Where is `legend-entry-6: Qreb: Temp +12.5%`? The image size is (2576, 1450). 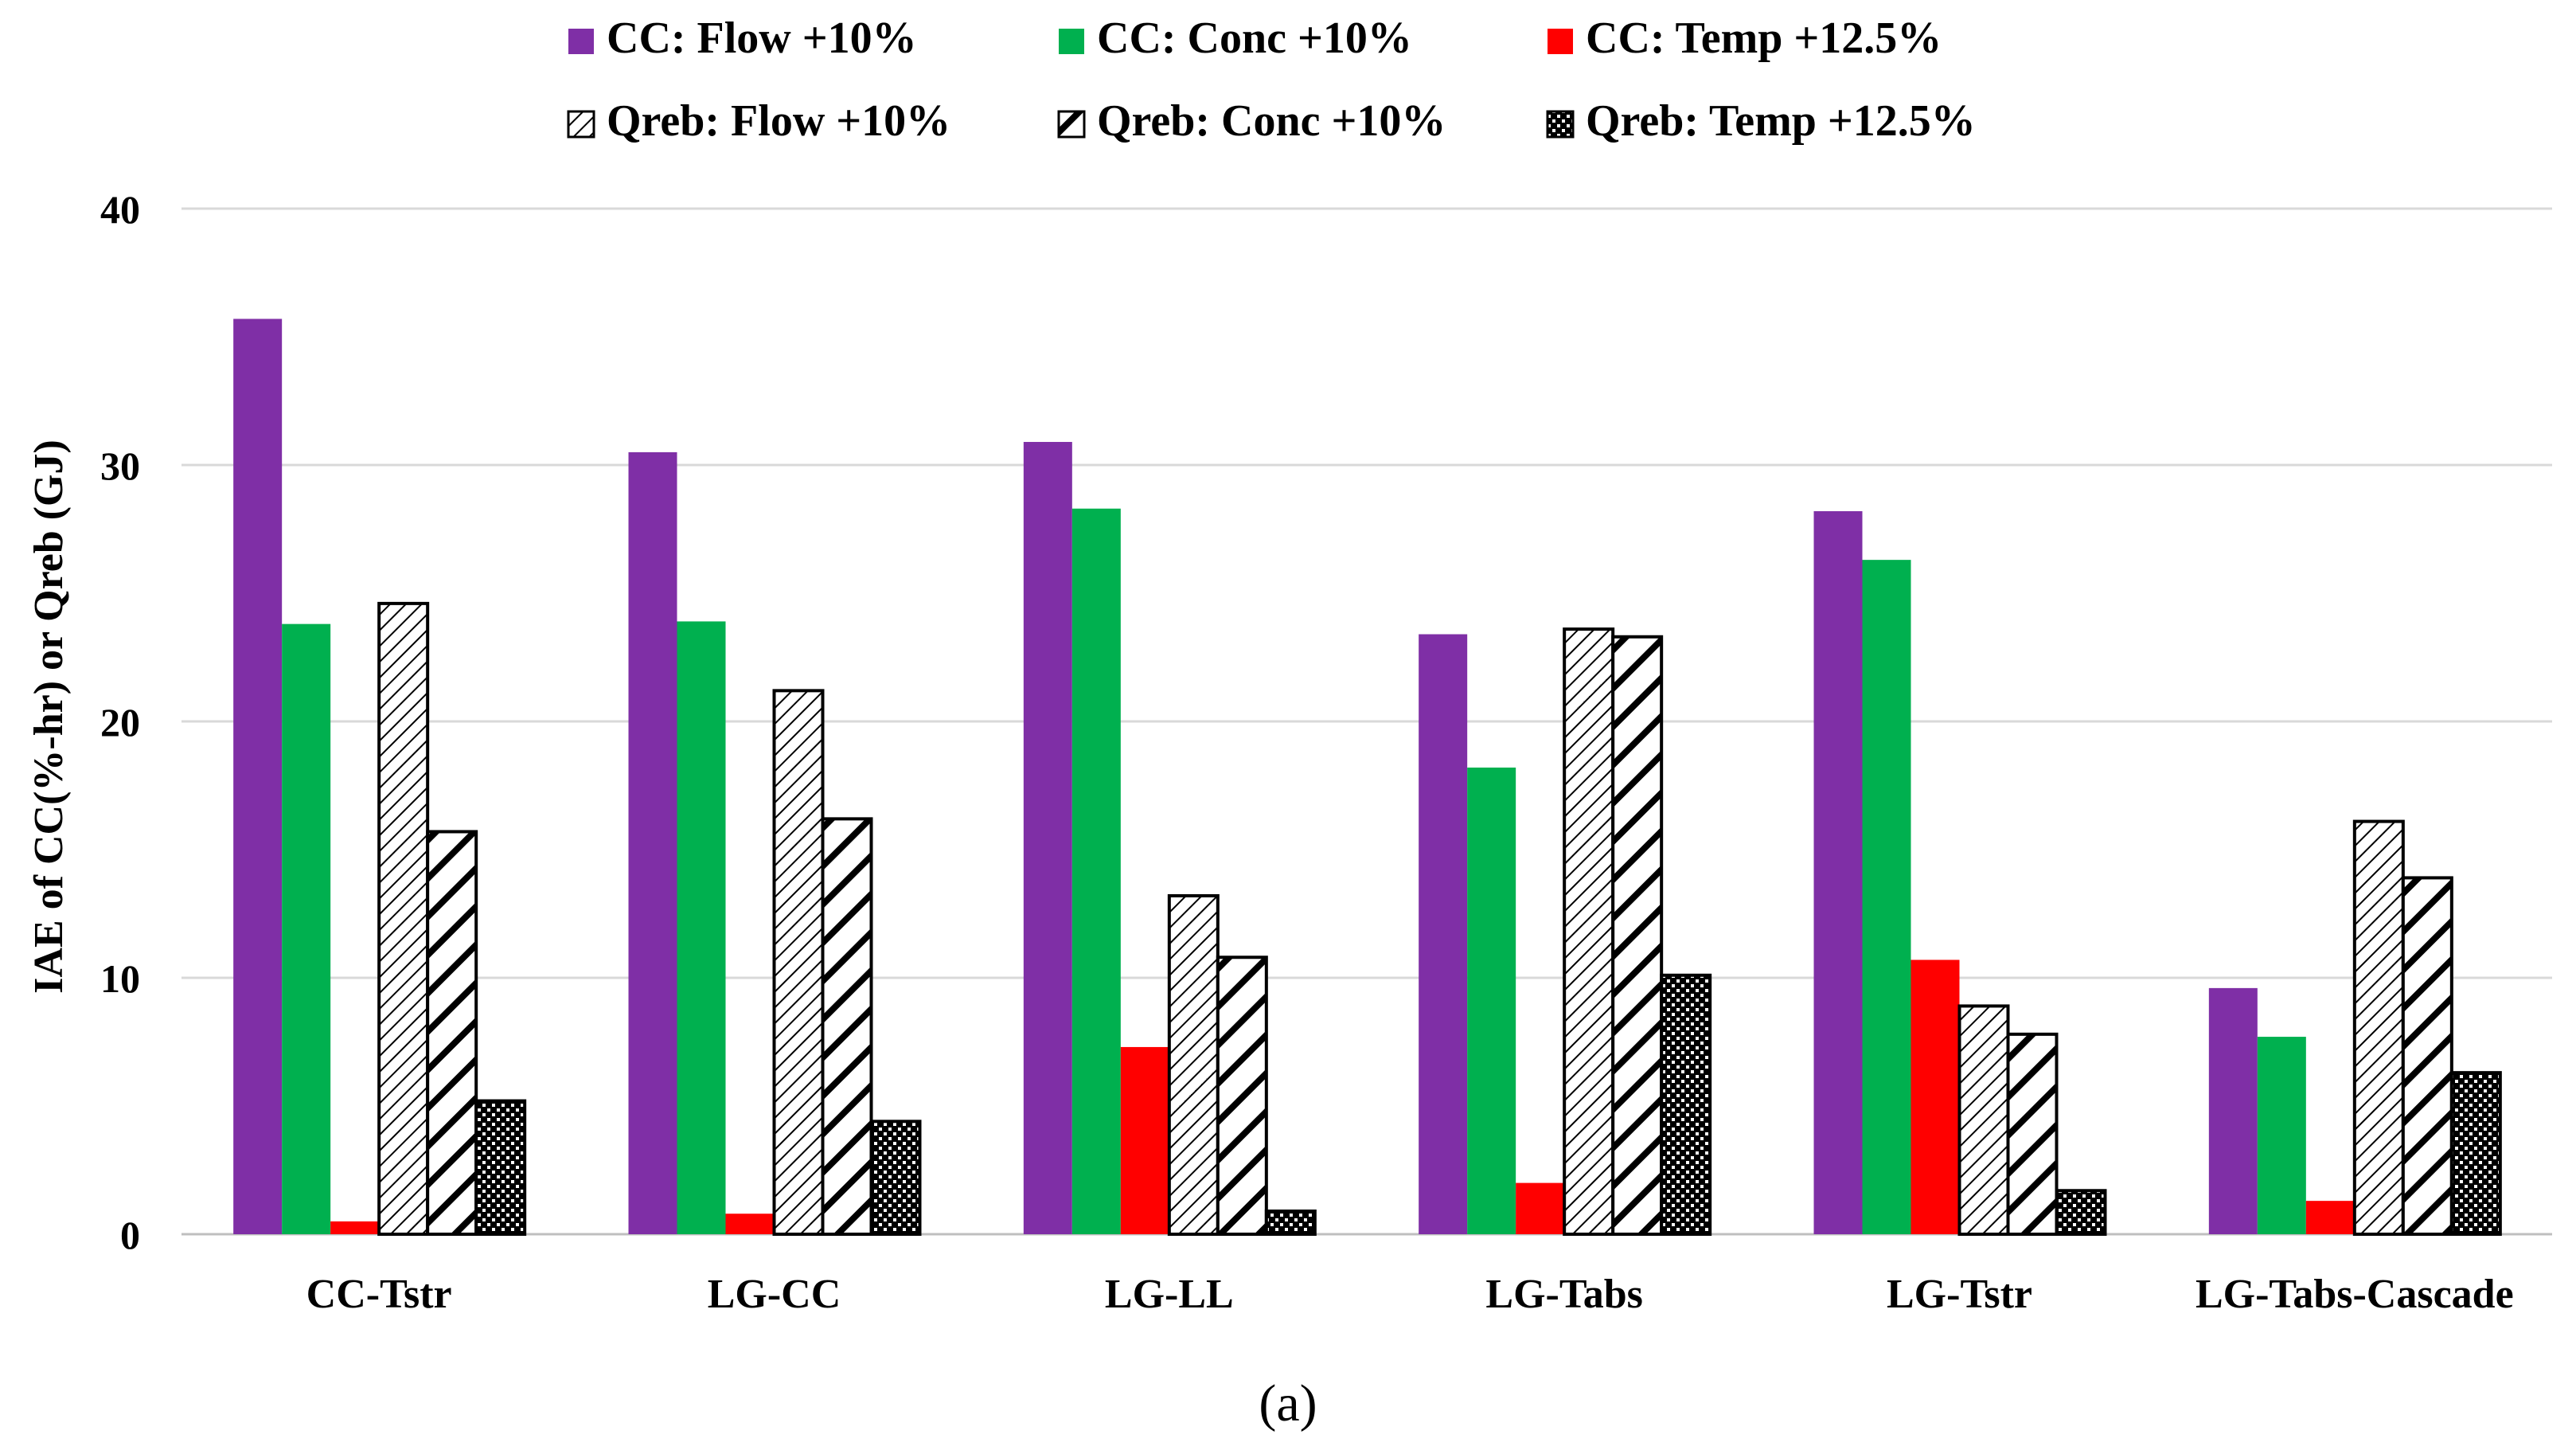 legend-entry-6: Qreb: Temp +12.5% is located at coordinates (1761, 121).